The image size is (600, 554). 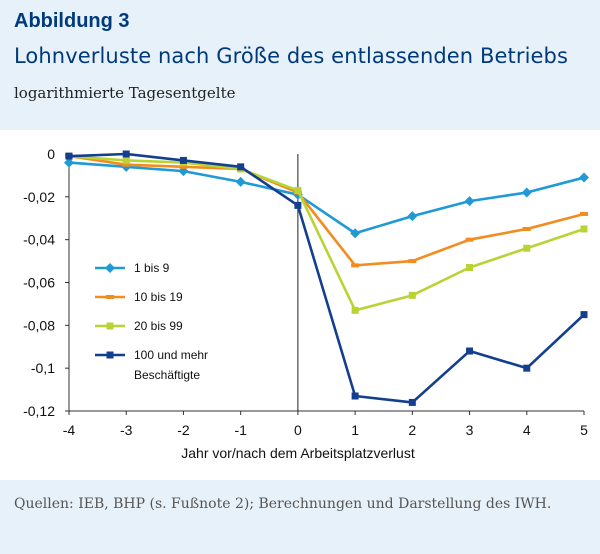 What do you see at coordinates (298, 453) in the screenshot?
I see `x-axis-label: Jahr vor/nach dem Arbeitsplatzverlust` at bounding box center [298, 453].